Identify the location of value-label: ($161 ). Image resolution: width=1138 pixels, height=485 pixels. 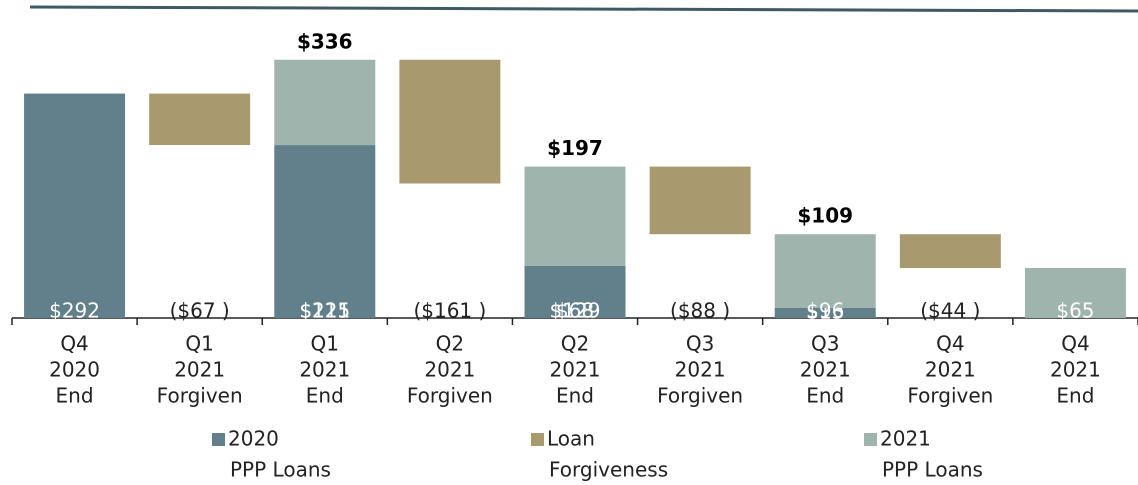
(449, 311).